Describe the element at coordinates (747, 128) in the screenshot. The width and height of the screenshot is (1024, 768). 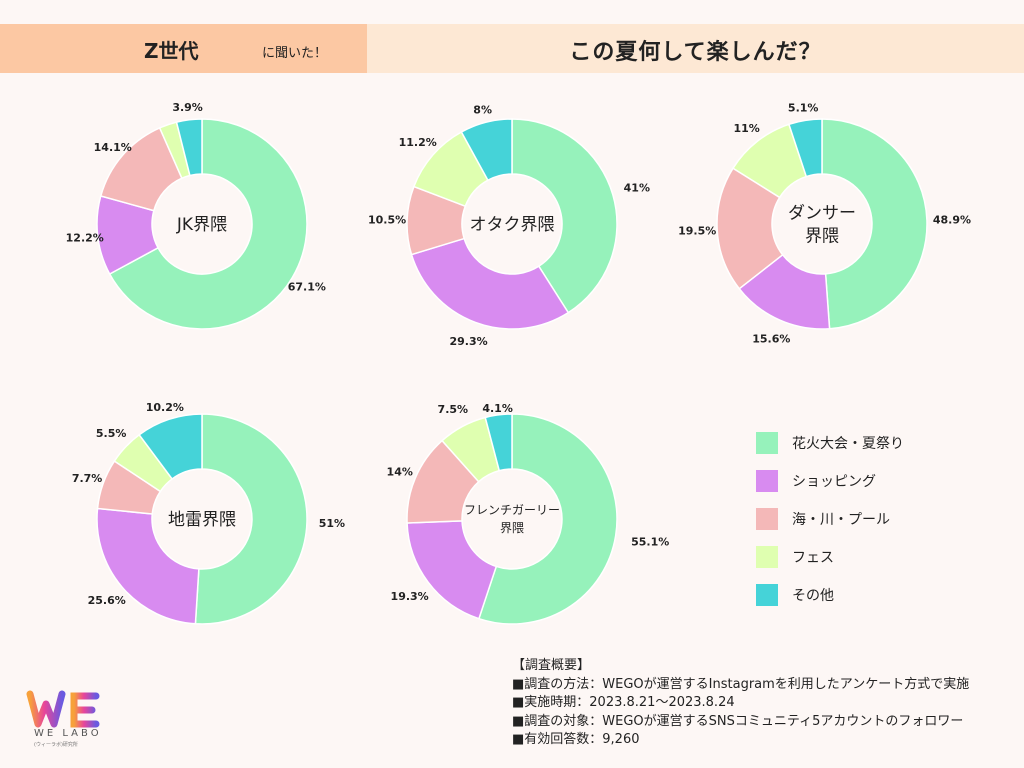
I see `data-label: 11%` at that location.